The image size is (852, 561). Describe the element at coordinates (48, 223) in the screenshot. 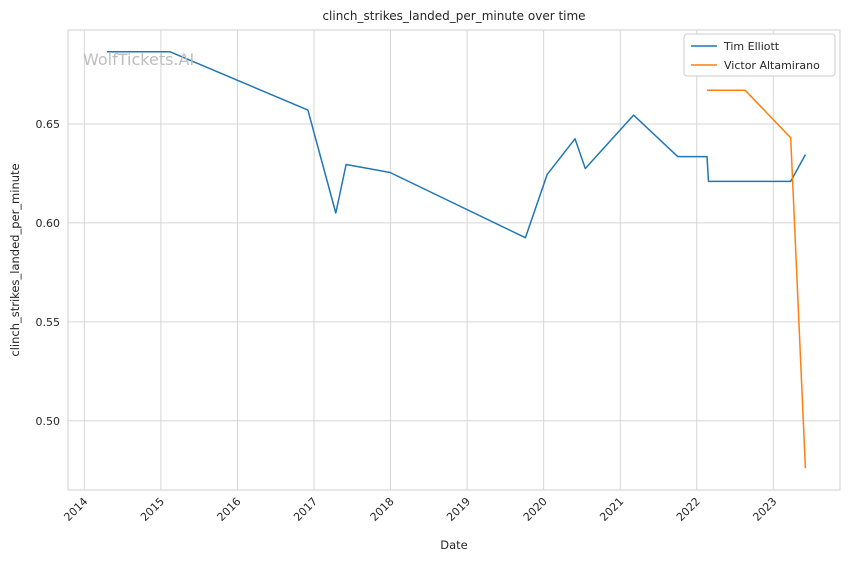

I see `y-tick-label: 0.60` at that location.